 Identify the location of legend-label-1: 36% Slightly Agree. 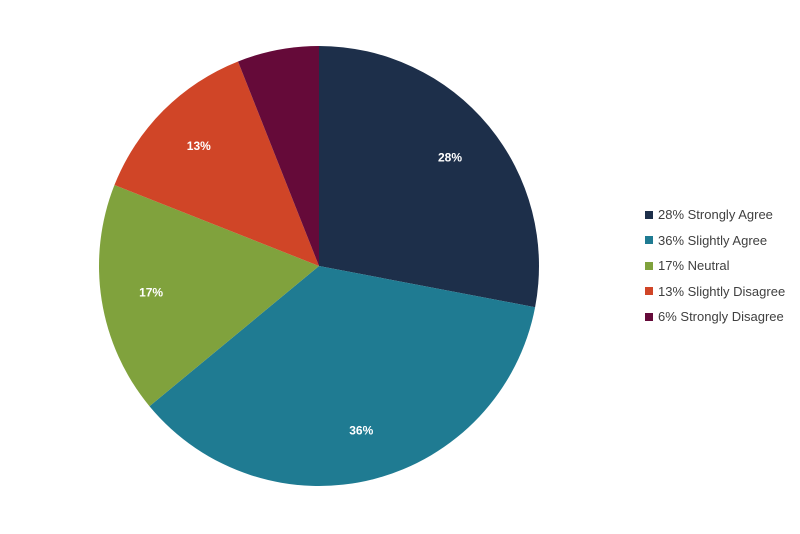
(713, 240).